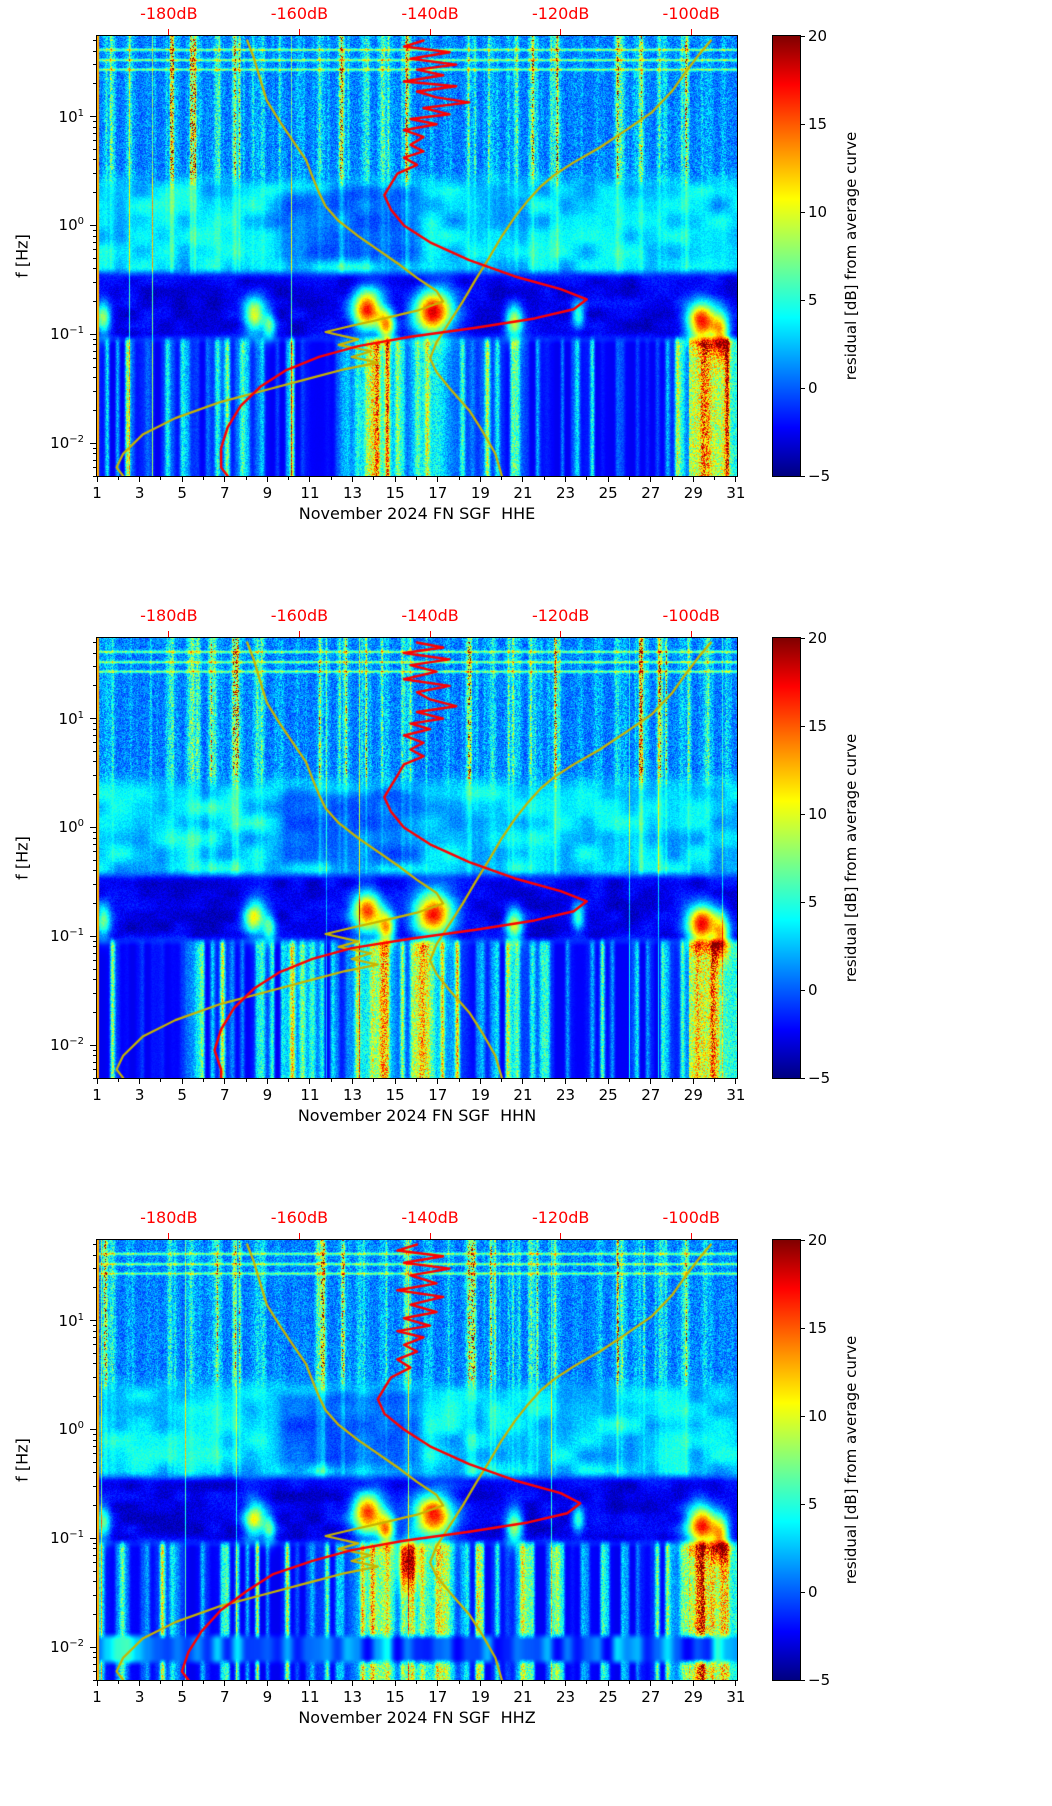 This screenshot has height=1806, width=1052. I want to click on colorbar-tick-label: 5, so click(813, 299).